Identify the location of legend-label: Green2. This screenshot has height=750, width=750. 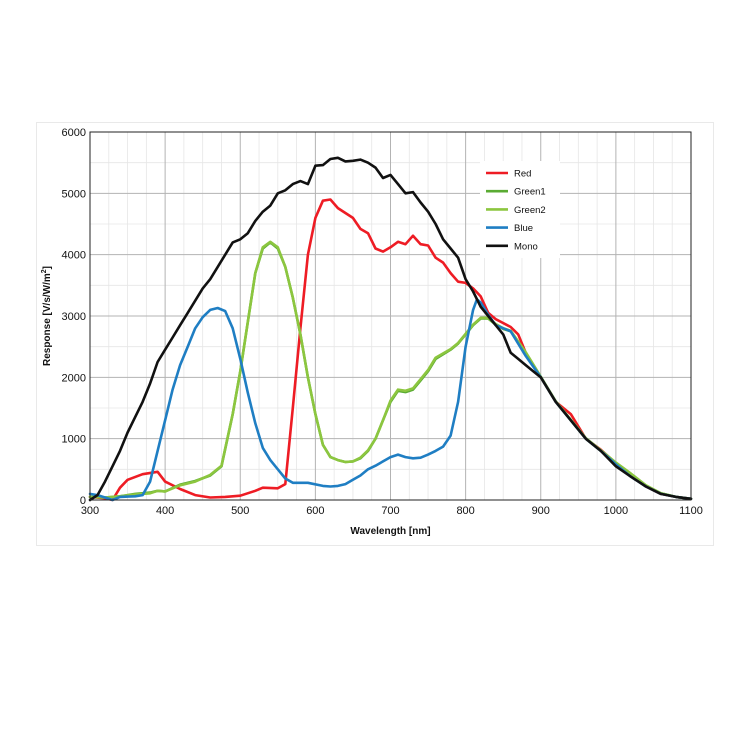
(530, 210).